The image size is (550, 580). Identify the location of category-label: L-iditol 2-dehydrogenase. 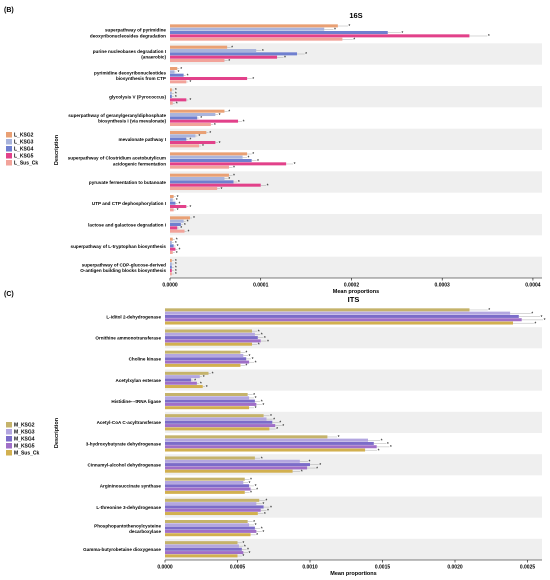
(133, 316).